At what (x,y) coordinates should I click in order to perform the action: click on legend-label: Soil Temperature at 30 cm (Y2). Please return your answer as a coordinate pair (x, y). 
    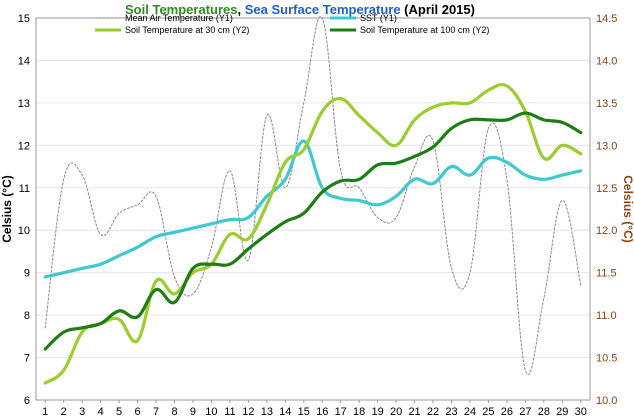
    Looking at the image, I should click on (187, 30).